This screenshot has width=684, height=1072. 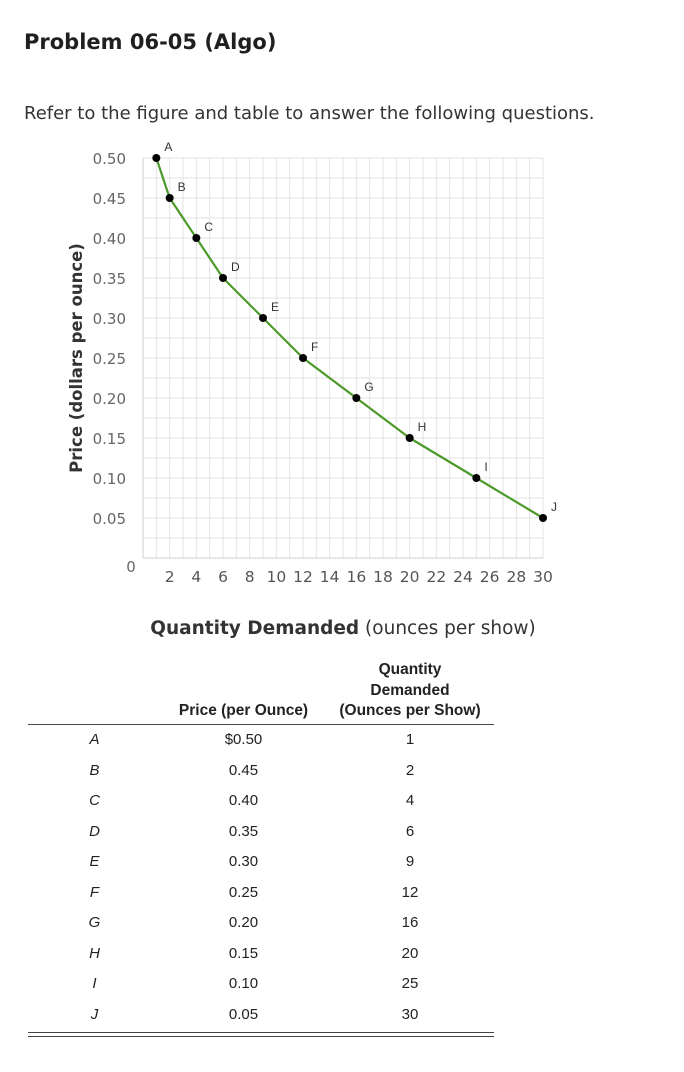 I want to click on y-tick-label: 0.15, so click(x=109, y=439).